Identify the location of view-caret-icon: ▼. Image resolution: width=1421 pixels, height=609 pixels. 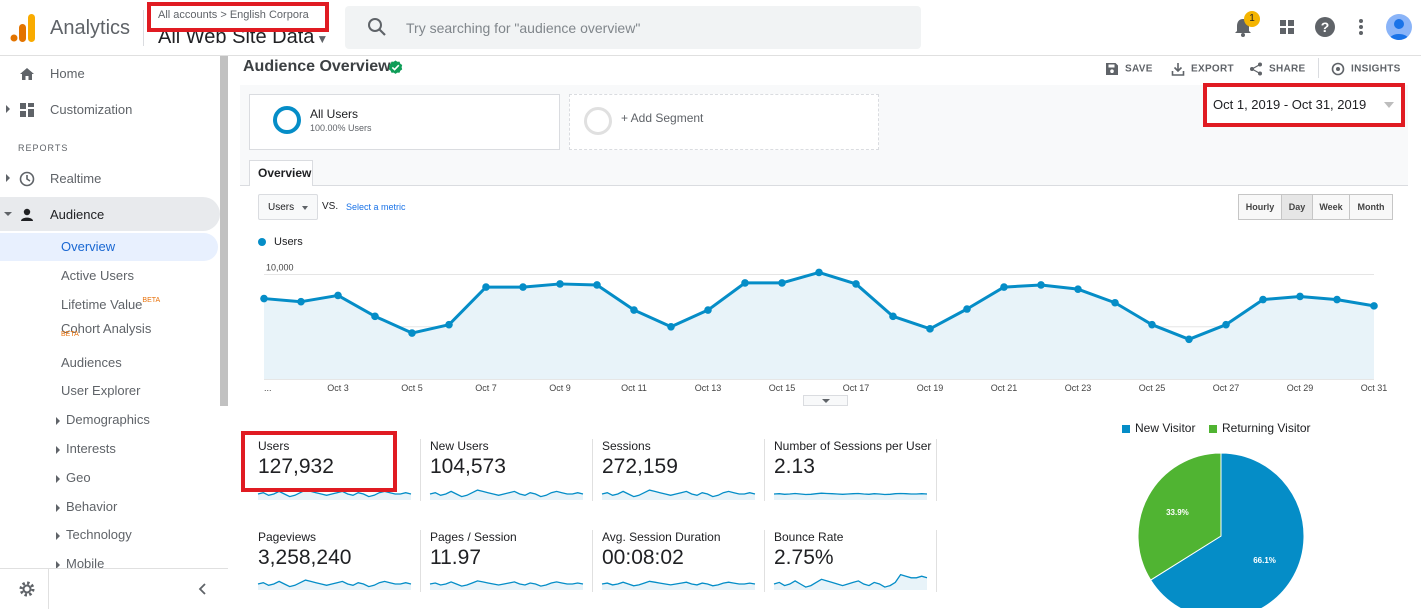
(322, 39).